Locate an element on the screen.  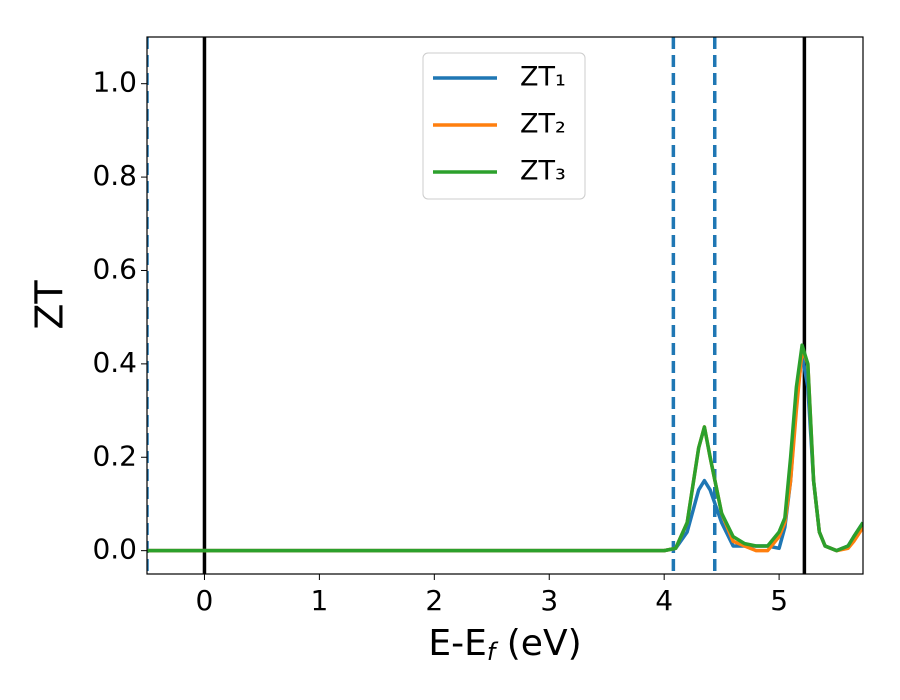
y-tick-label: 0.6 is located at coordinates (114, 268).